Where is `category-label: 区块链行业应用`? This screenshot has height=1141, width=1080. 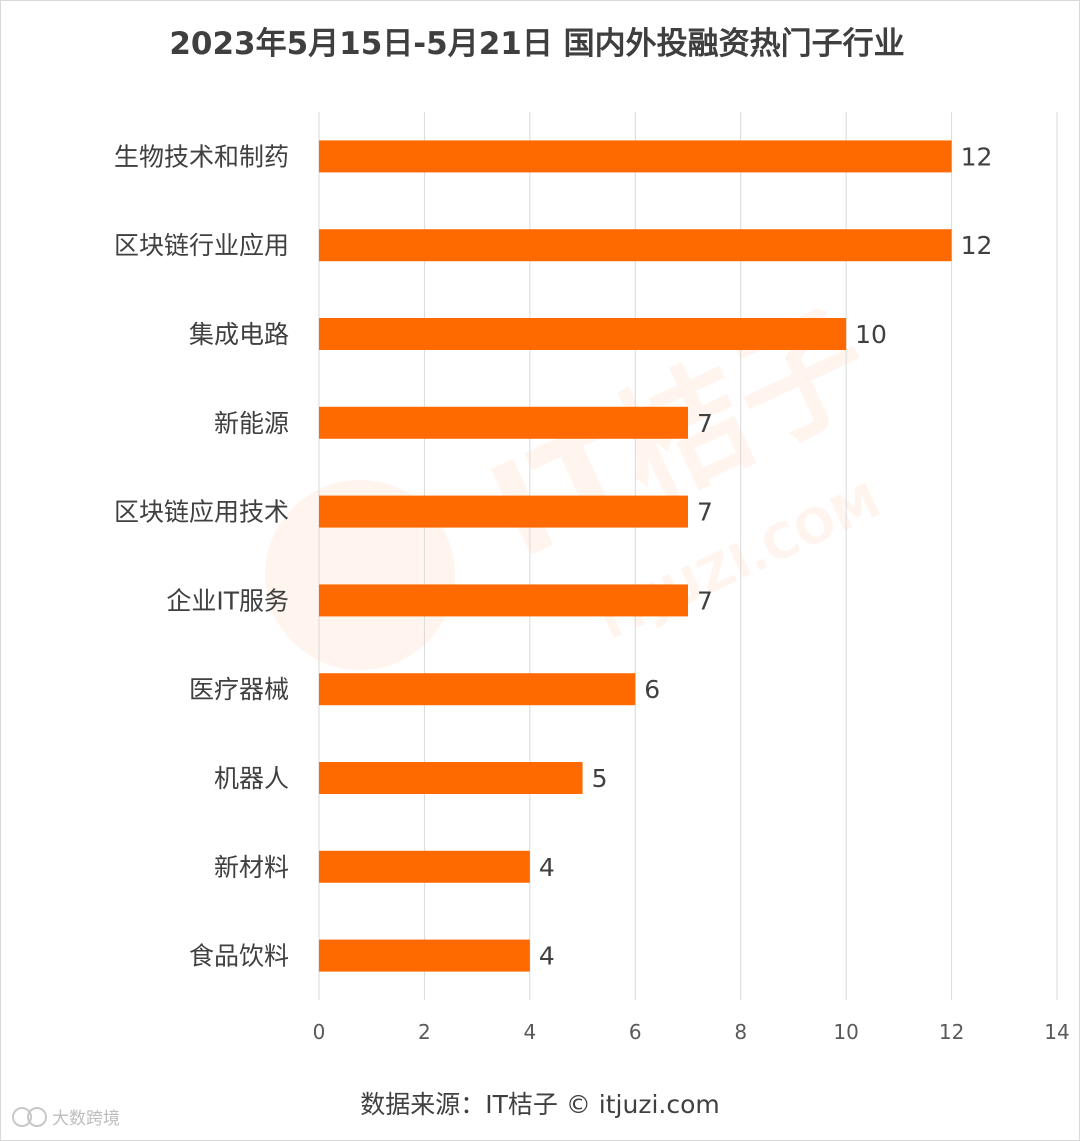 category-label: 区块链行业应用 is located at coordinates (201, 245).